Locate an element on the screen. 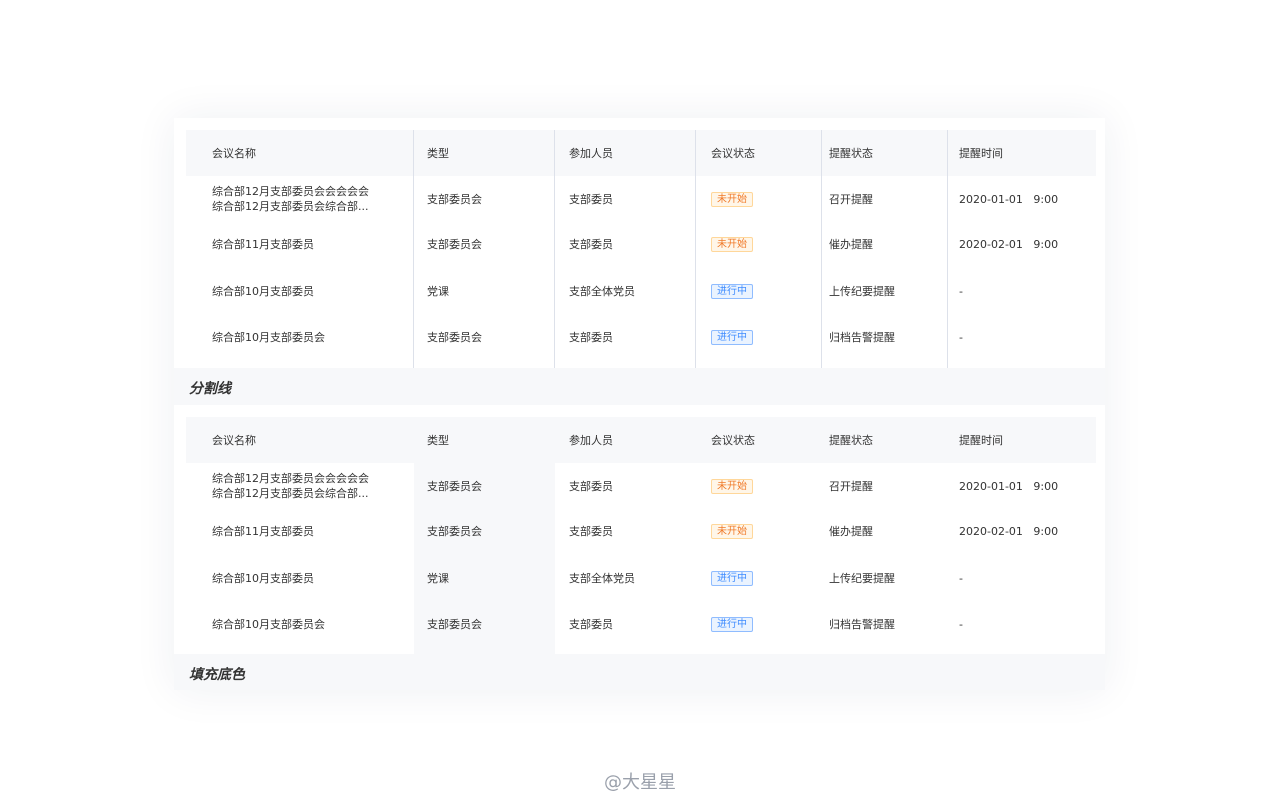 The image size is (1280, 800). section-label-fill: 填充底色 is located at coordinates (217, 675).